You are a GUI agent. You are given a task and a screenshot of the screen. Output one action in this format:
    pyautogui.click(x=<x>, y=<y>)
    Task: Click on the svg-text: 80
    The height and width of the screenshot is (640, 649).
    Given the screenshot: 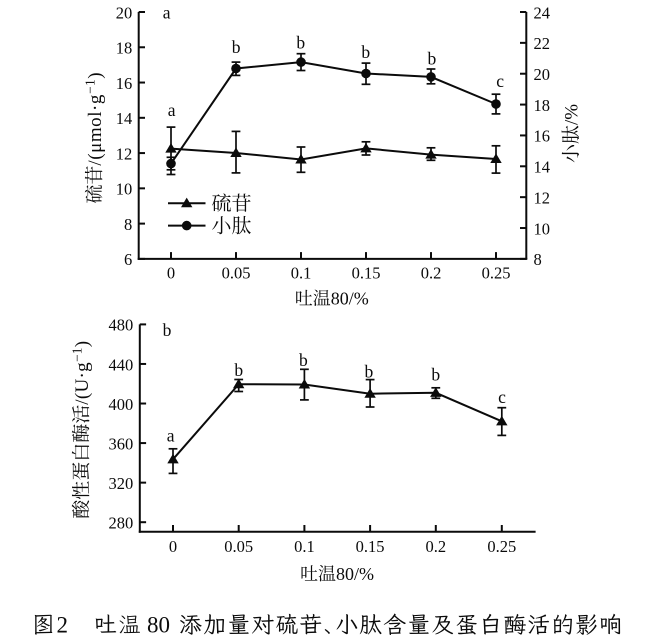 What is the action you would take?
    pyautogui.click(x=158, y=625)
    